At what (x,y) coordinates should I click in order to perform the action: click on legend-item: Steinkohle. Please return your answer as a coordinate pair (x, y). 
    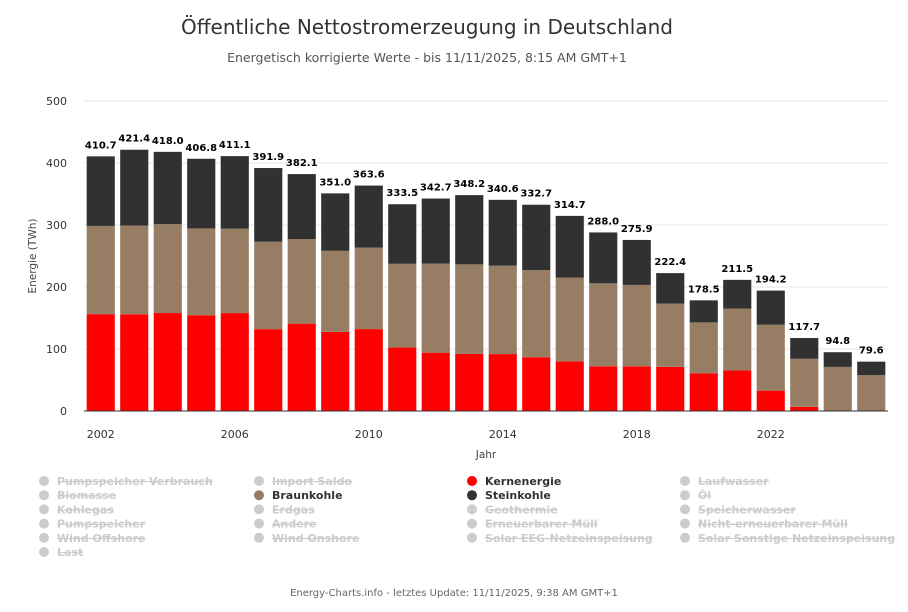
    Looking at the image, I should click on (509, 495).